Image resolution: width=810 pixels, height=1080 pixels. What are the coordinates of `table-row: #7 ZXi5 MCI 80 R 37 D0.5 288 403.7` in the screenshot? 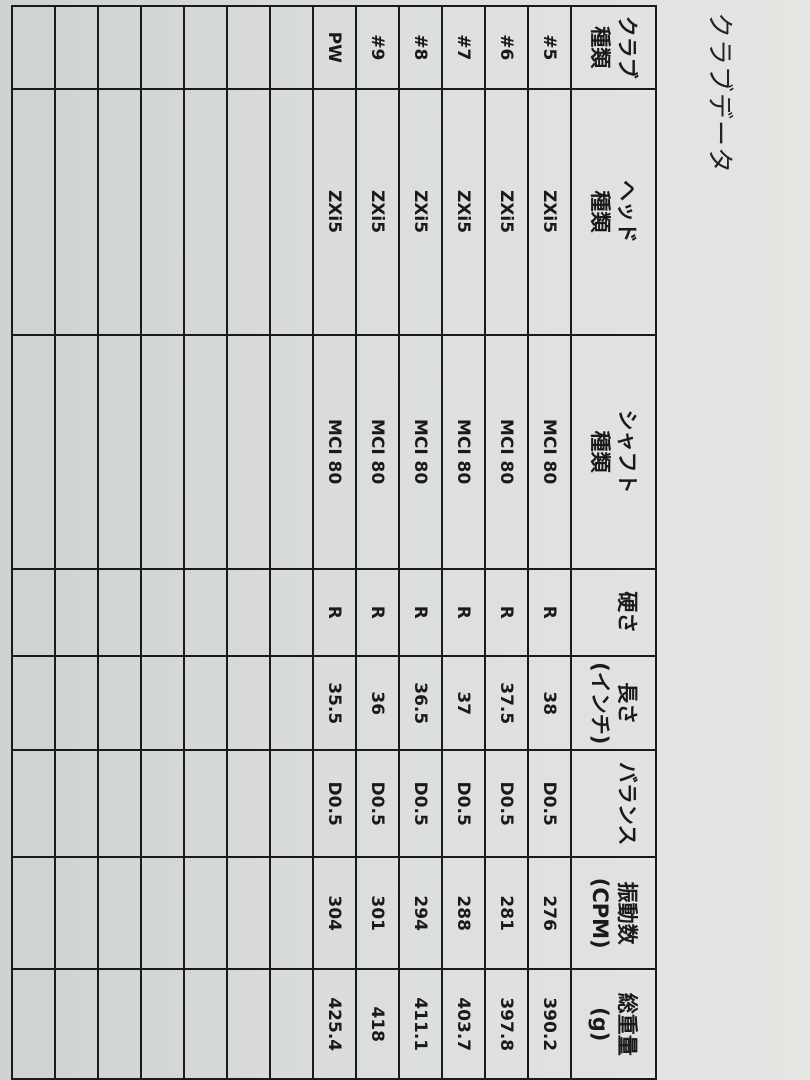 It's located at (463, 542).